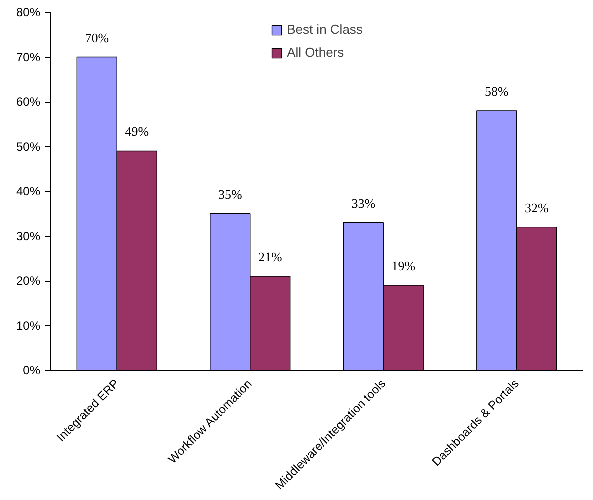 This screenshot has width=593, height=500. What do you see at coordinates (325, 29) in the screenshot?
I see `legend-label: Best in Class` at bounding box center [325, 29].